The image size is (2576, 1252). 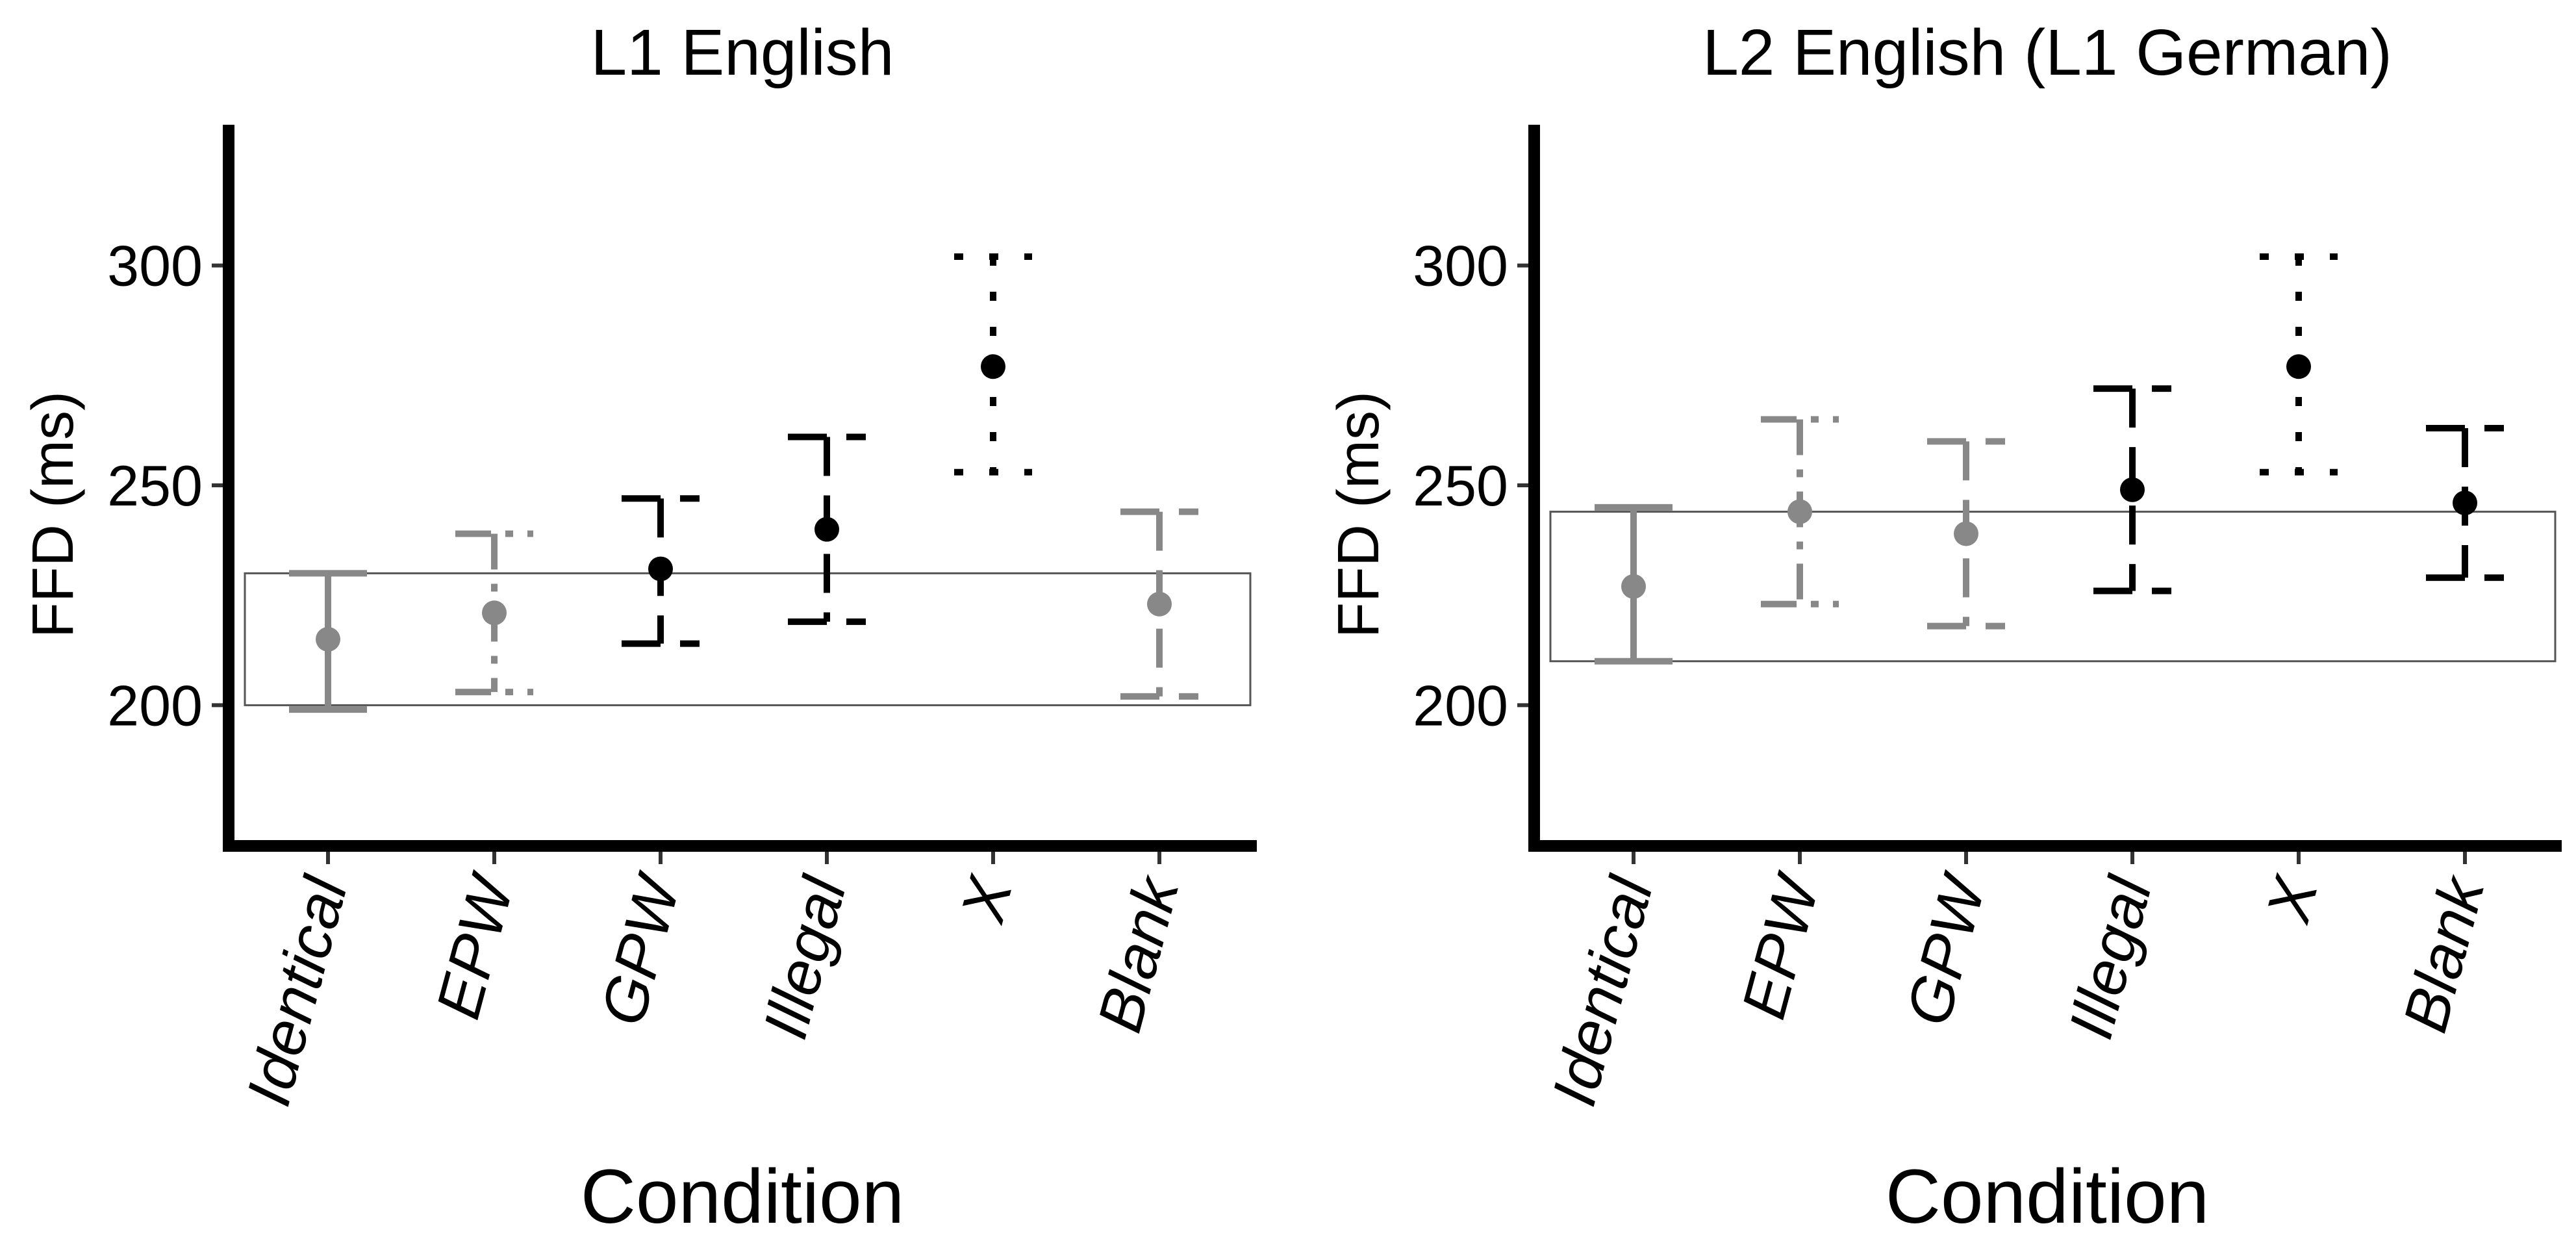 What do you see at coordinates (742, 52) in the screenshot?
I see `chart-title: L1 English` at bounding box center [742, 52].